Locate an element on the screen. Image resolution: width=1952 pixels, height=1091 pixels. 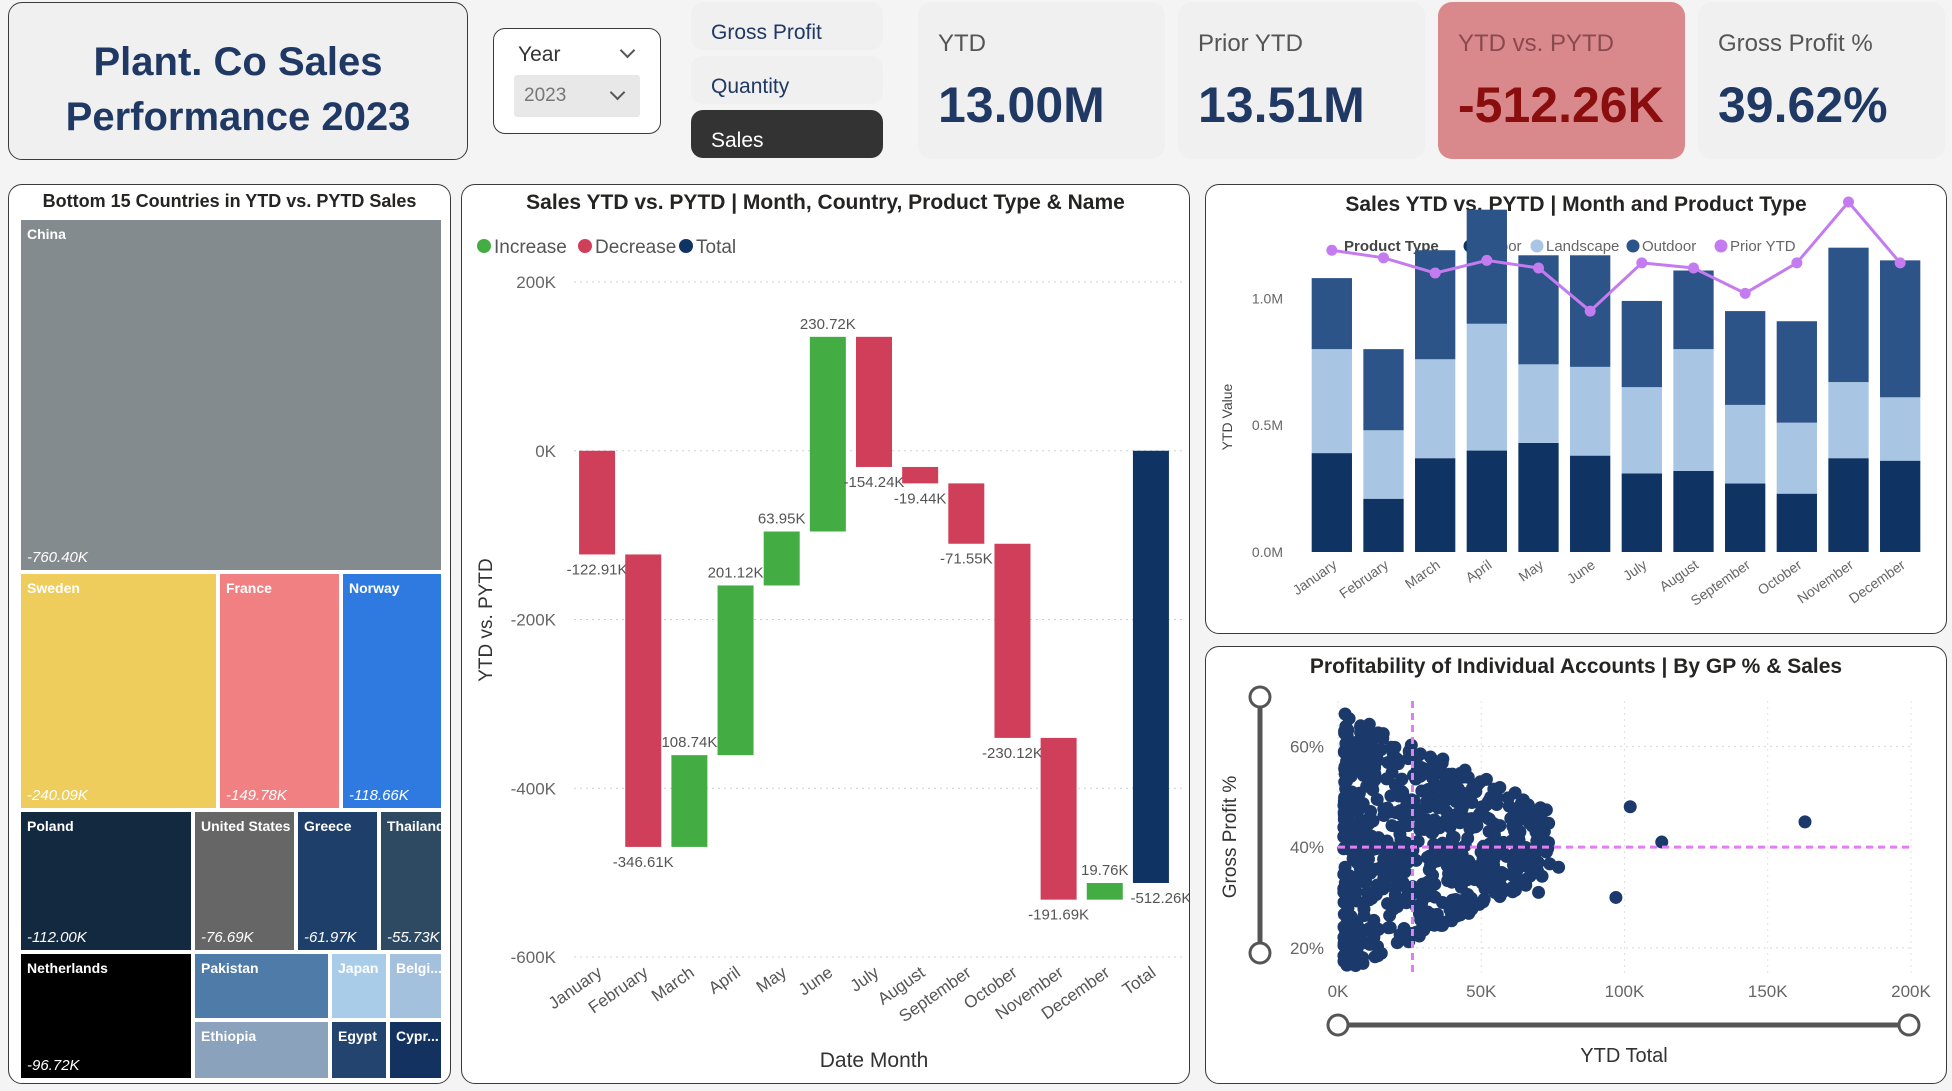
x-range-slider-handle is located at coordinates (1338, 1025).